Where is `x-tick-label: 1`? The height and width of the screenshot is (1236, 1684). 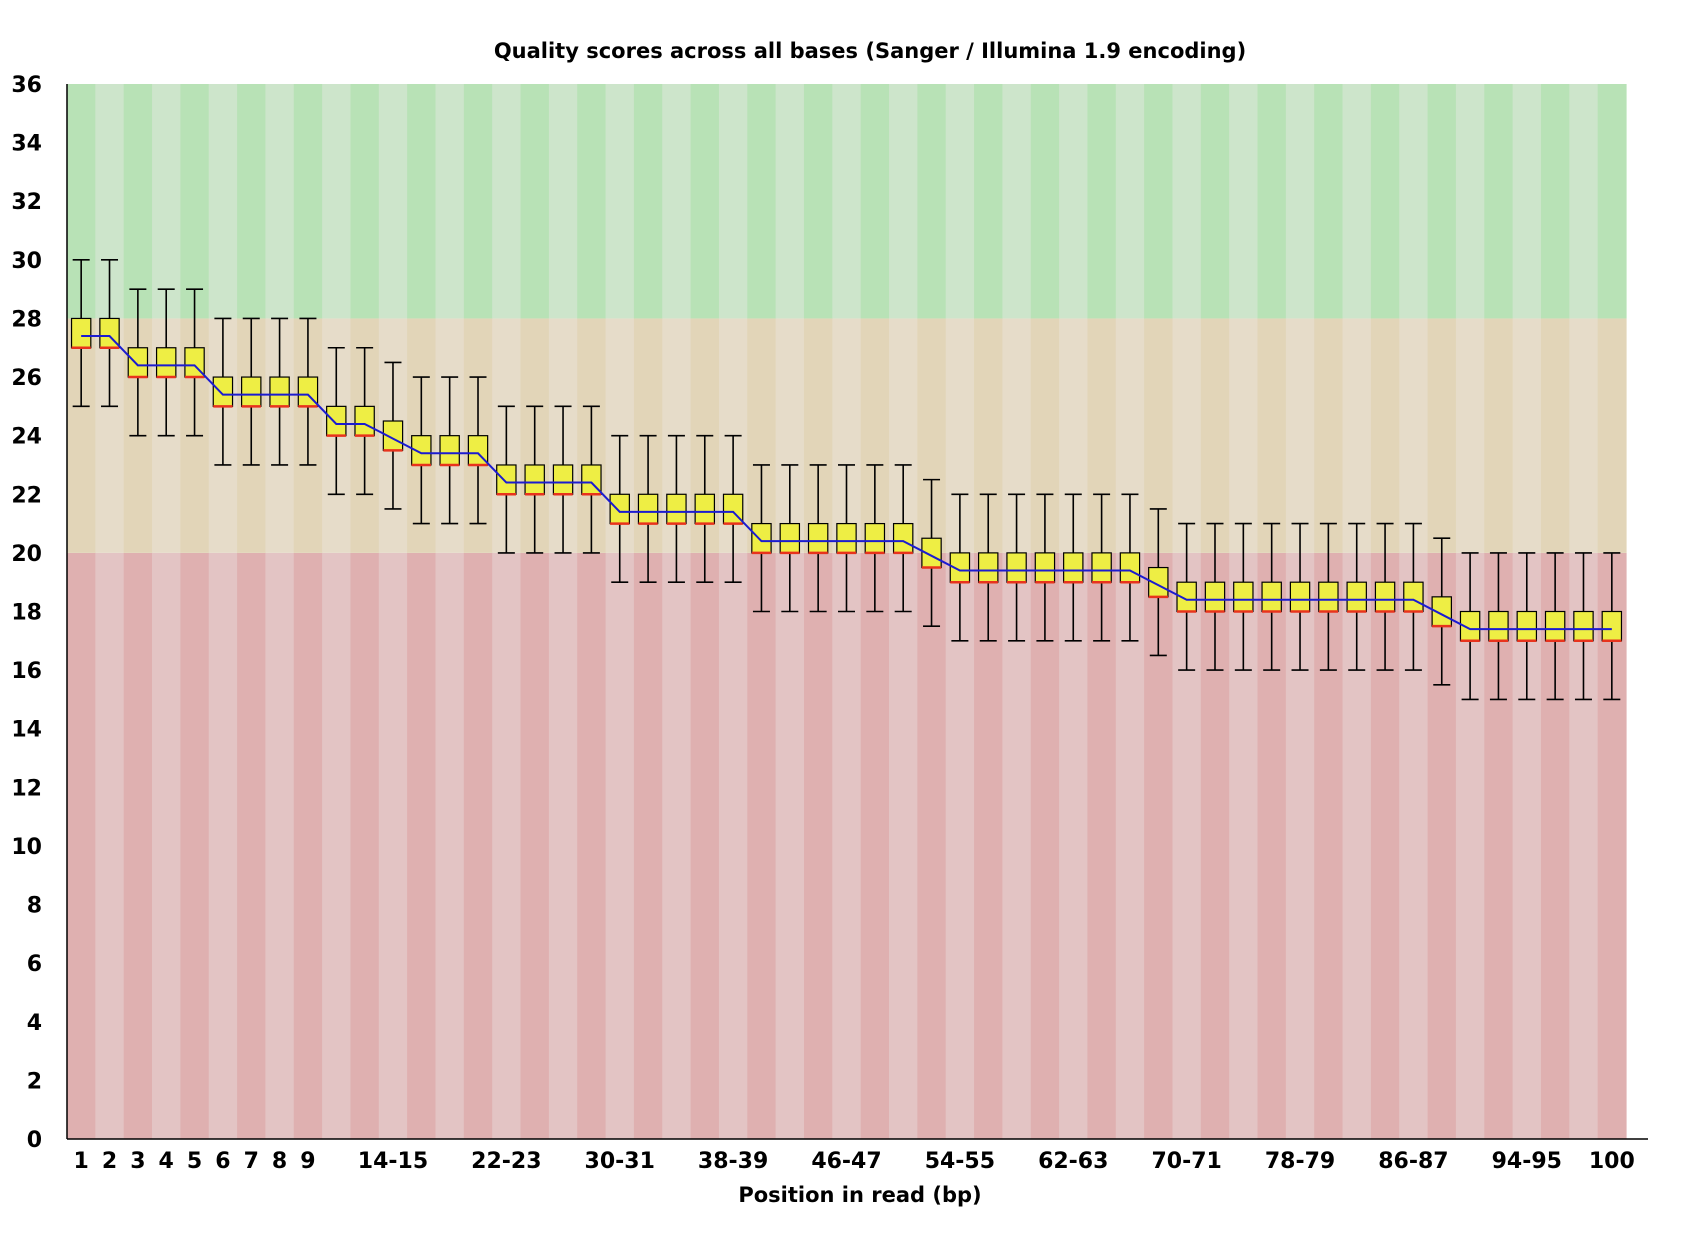 x-tick-label: 1 is located at coordinates (81, 1161).